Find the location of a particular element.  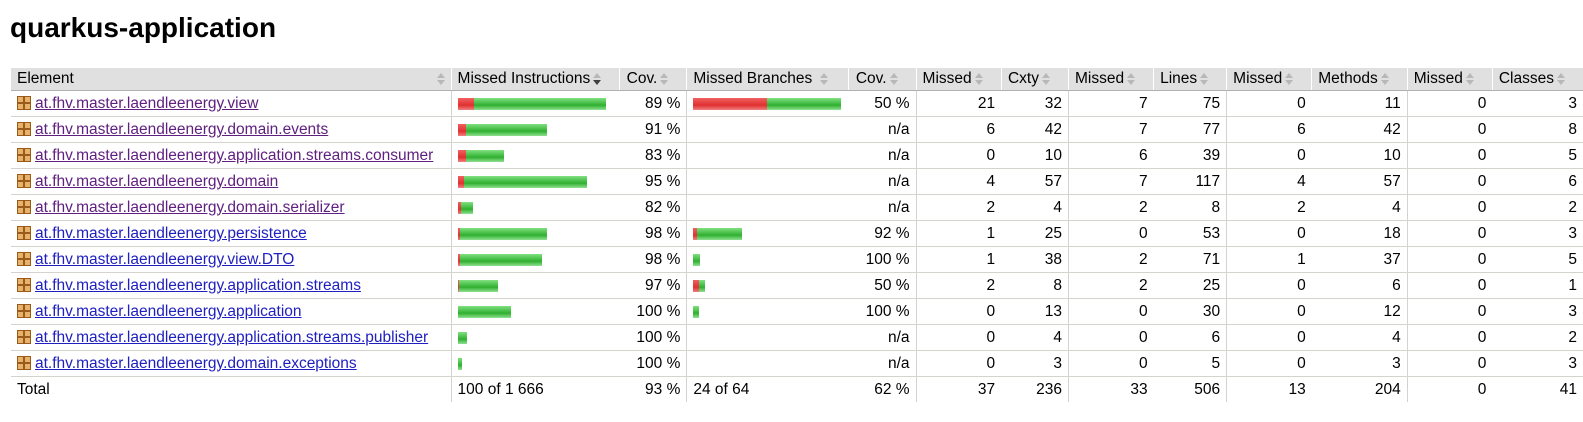

cov-branches-value: 100 % is located at coordinates (882, 311).